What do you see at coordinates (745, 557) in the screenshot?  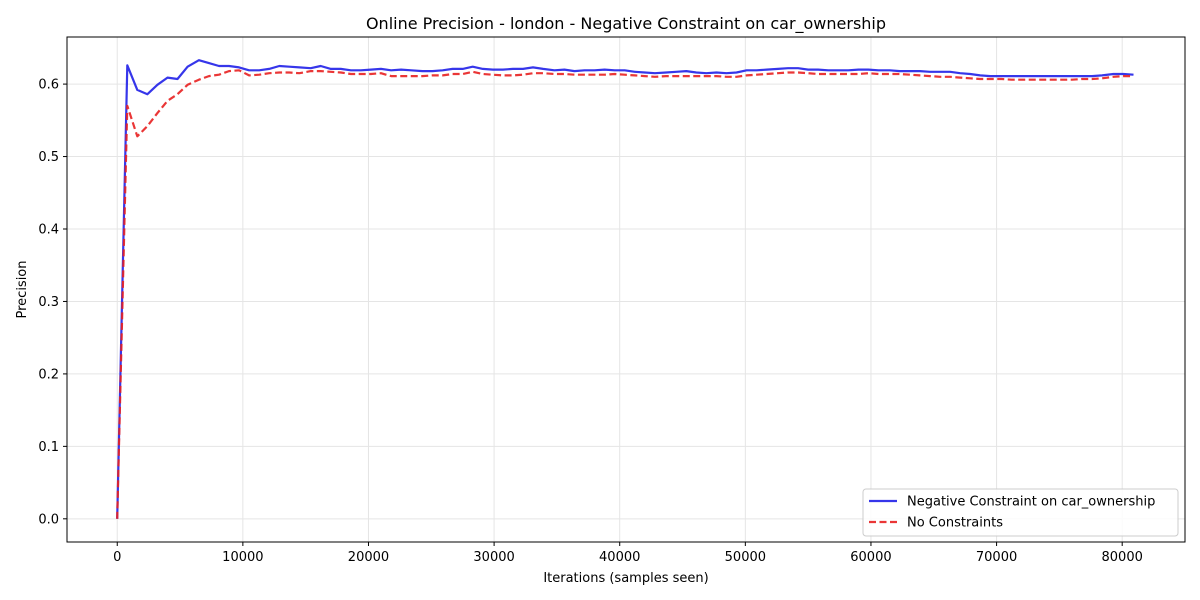 I see `x-tick-label: 50000` at bounding box center [745, 557].